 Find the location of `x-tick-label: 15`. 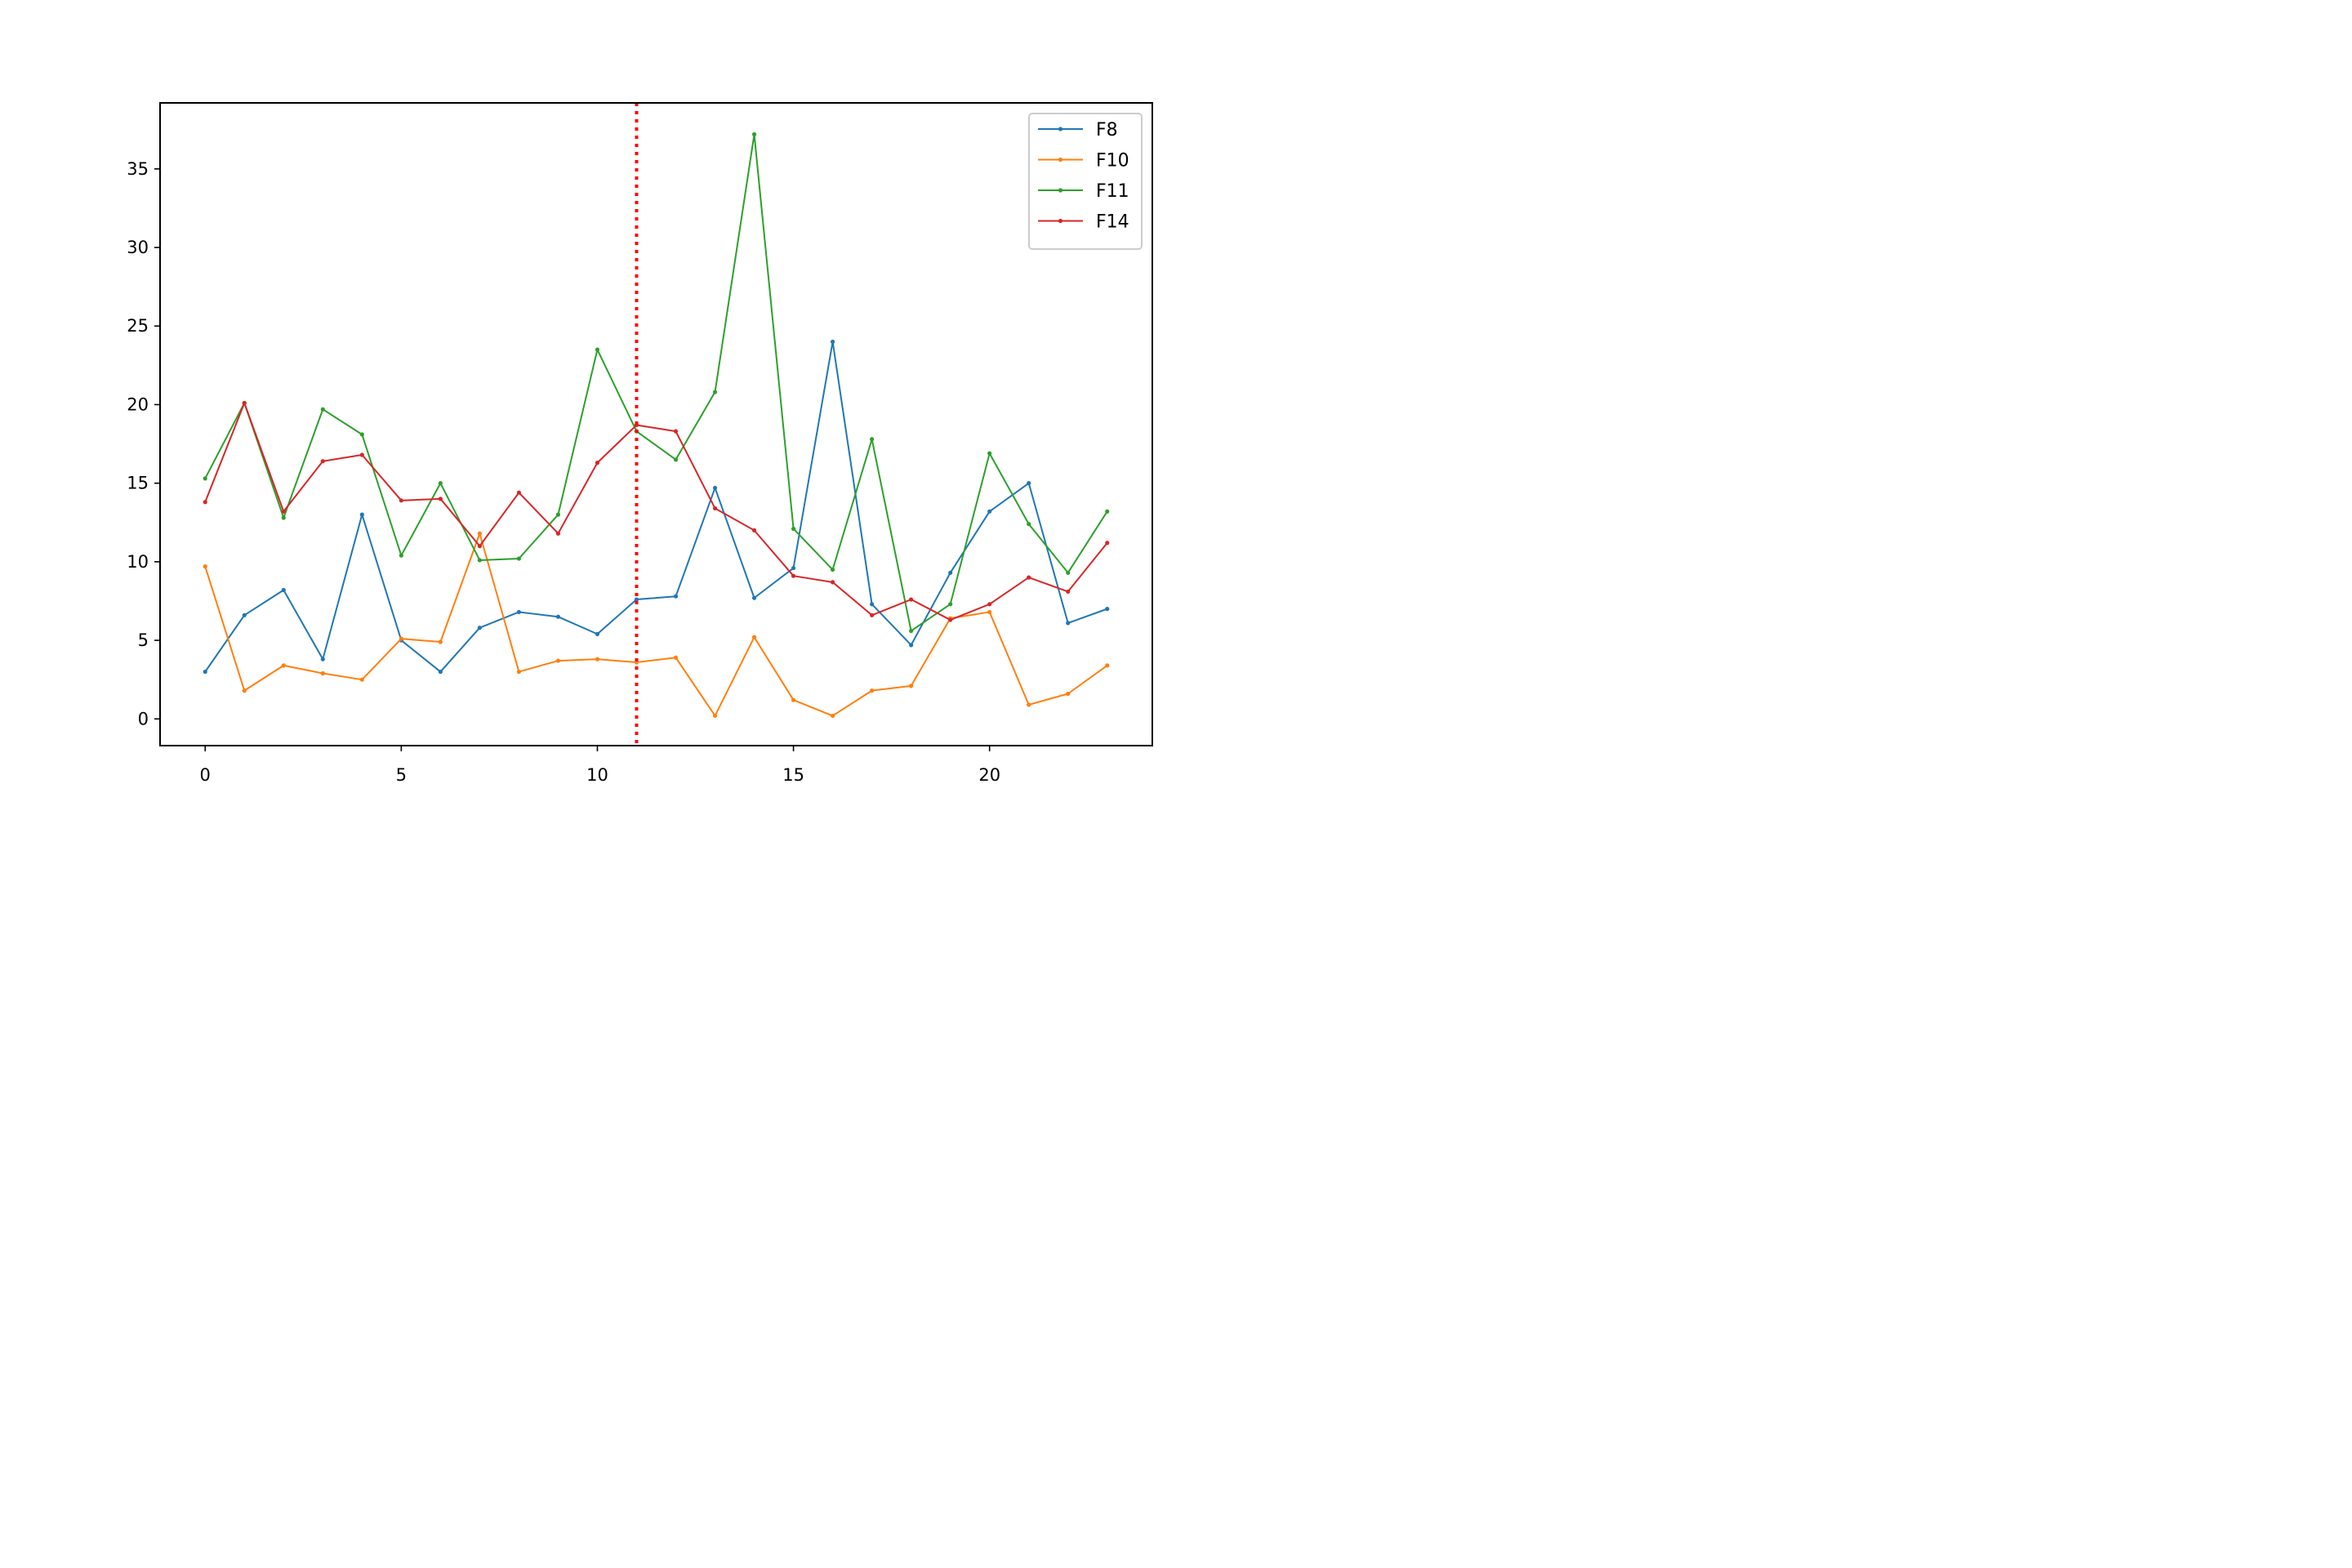

x-tick-label: 15 is located at coordinates (793, 775).